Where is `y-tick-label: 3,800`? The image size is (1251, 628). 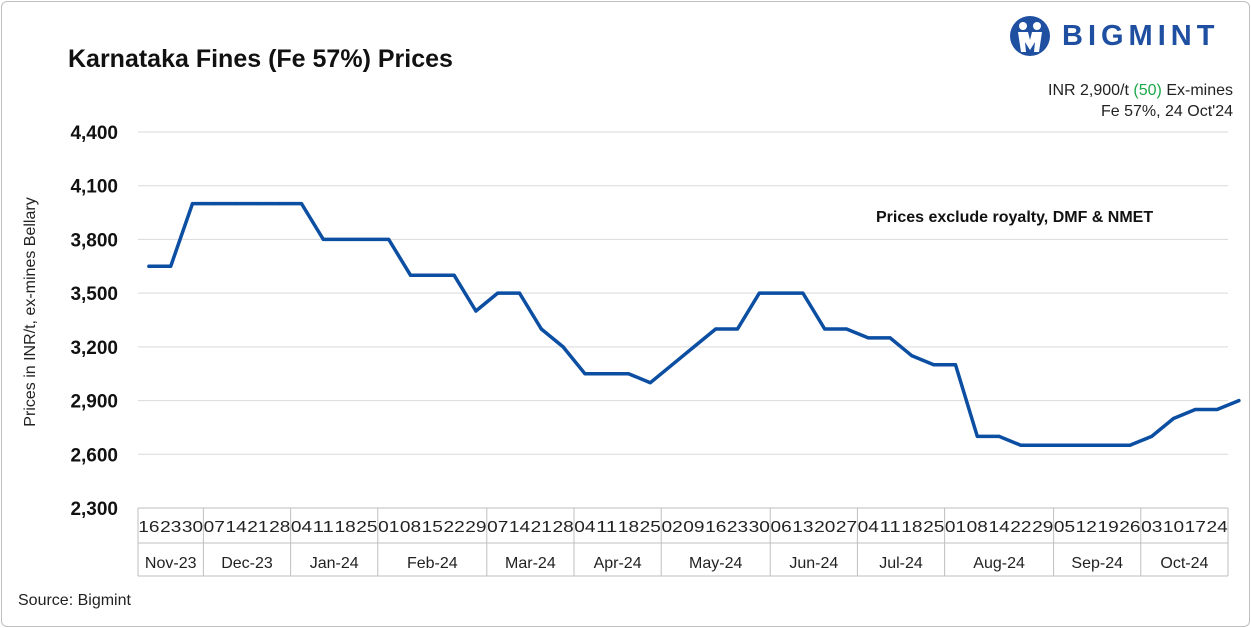 y-tick-label: 3,800 is located at coordinates (94, 240).